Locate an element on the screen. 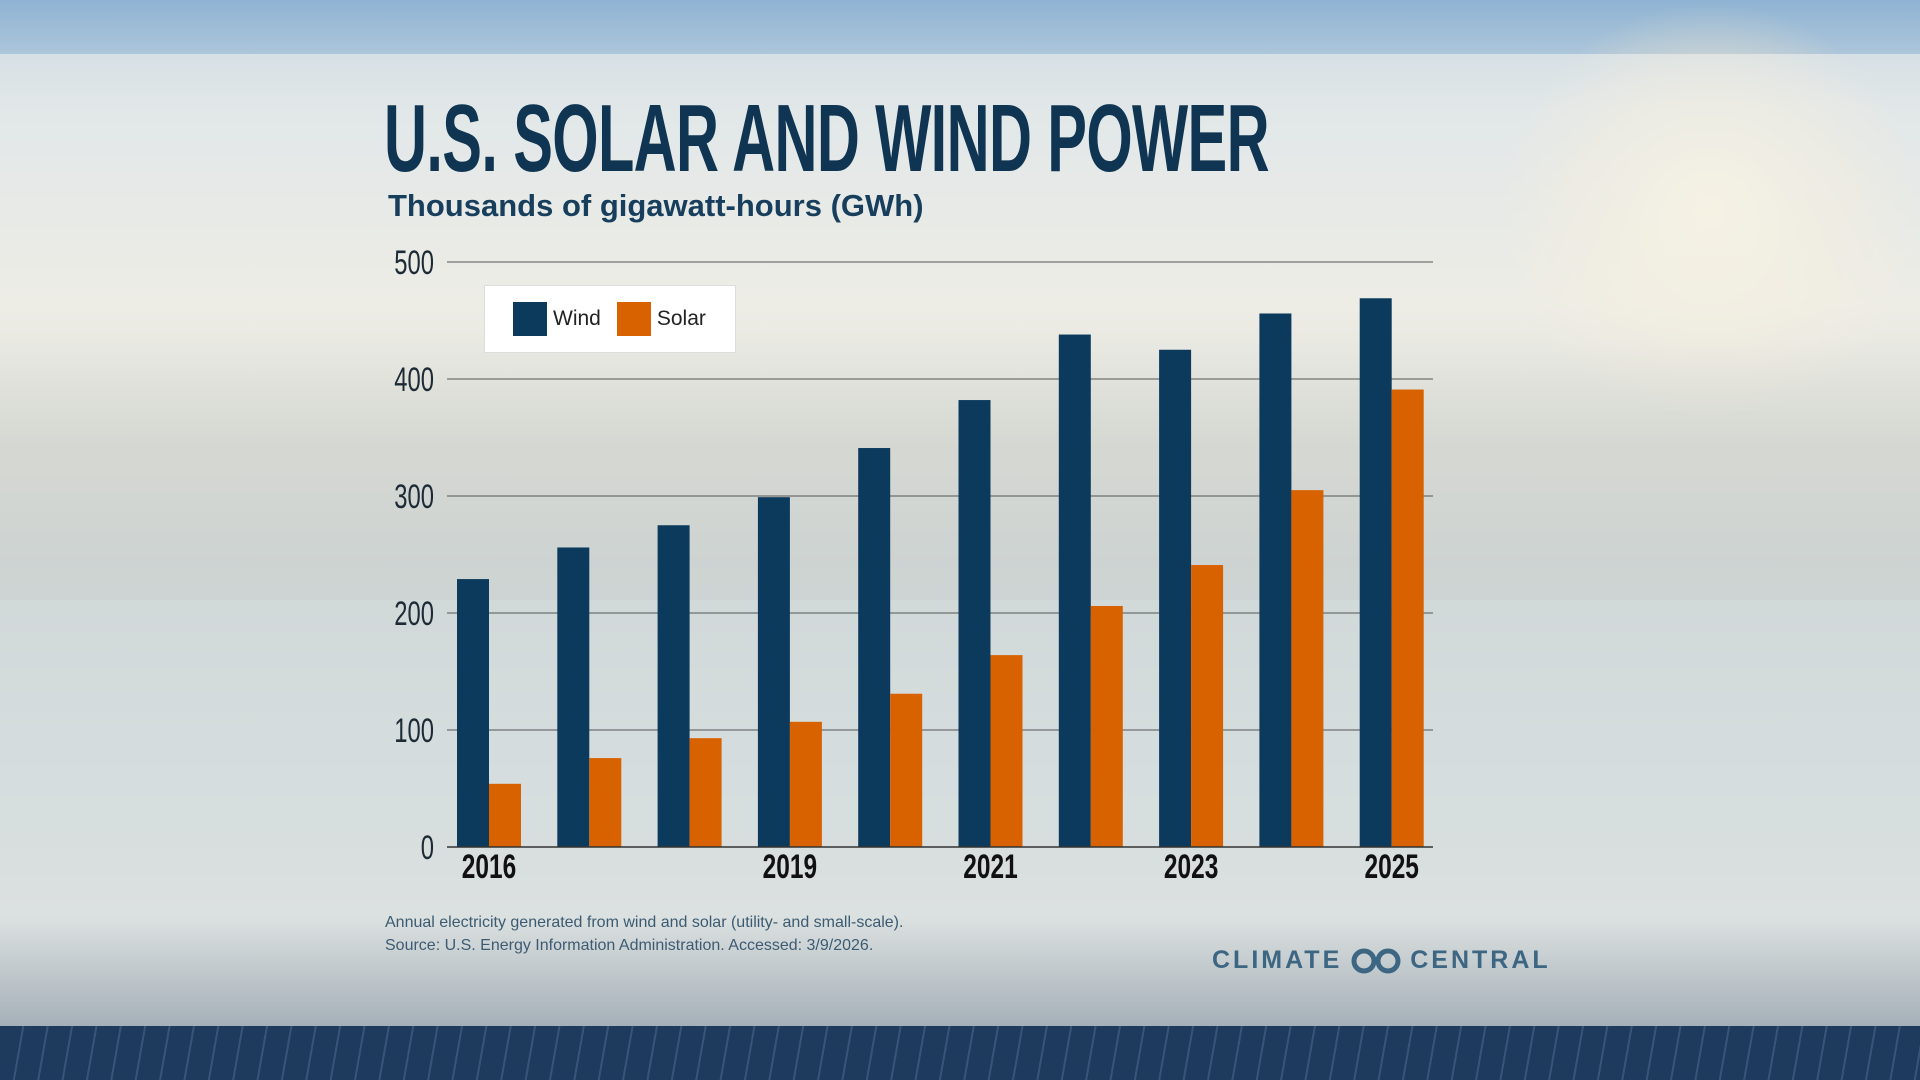 The image size is (1920, 1080). bar-wind-2025 is located at coordinates (1375, 572).